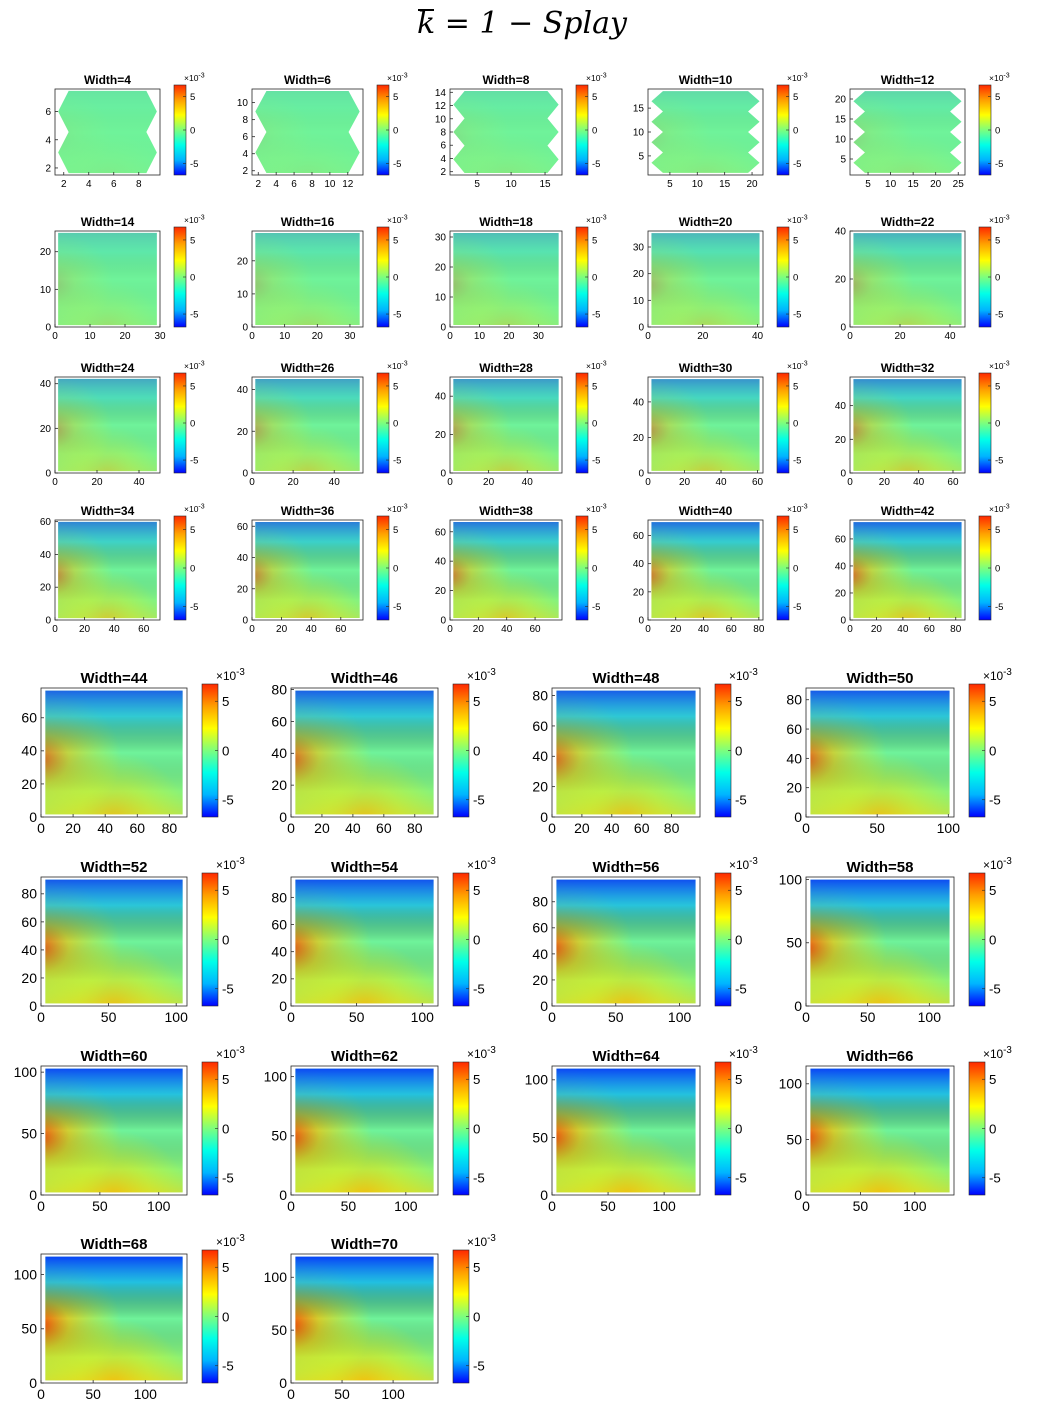 This screenshot has width=1044, height=1416. What do you see at coordinates (276, 1077) in the screenshot?
I see `y-tick-label: 100` at bounding box center [276, 1077].